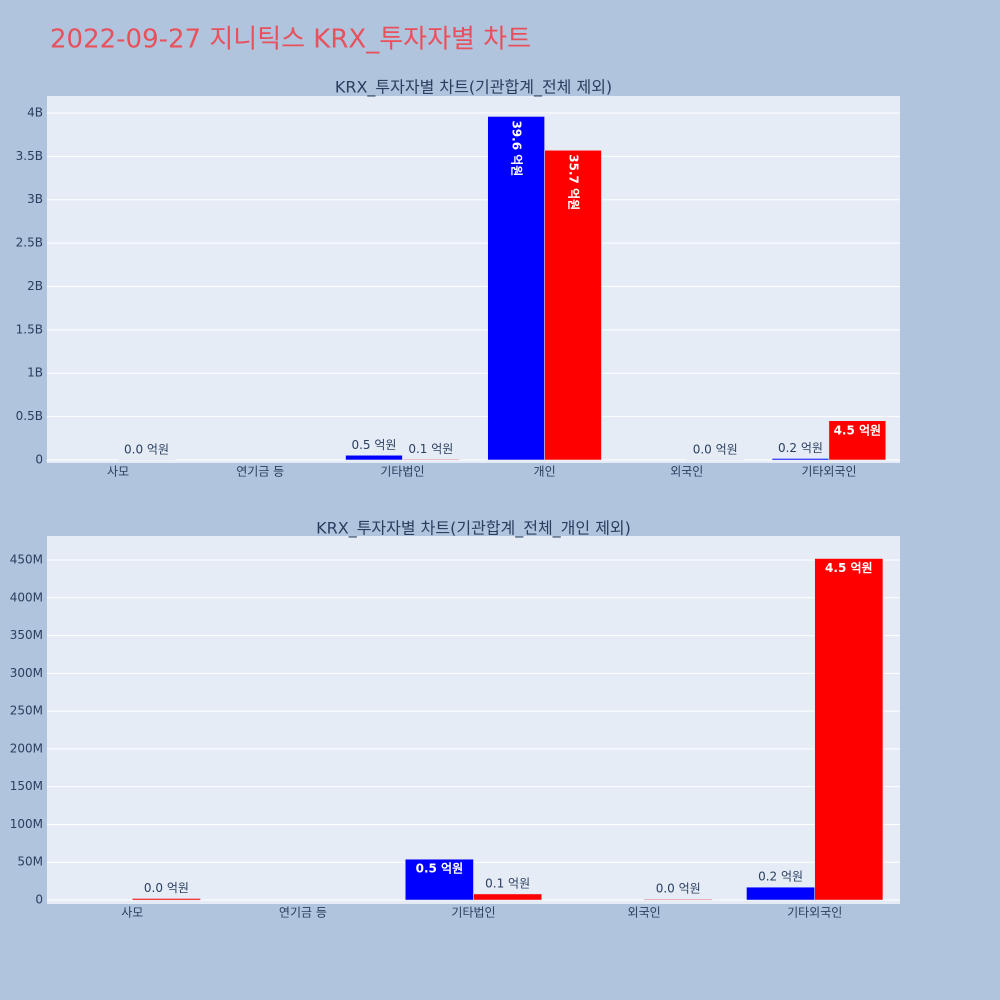 The height and width of the screenshot is (1000, 1000). Describe the element at coordinates (26, 786) in the screenshot. I see `y-tick-label: 150M` at that location.